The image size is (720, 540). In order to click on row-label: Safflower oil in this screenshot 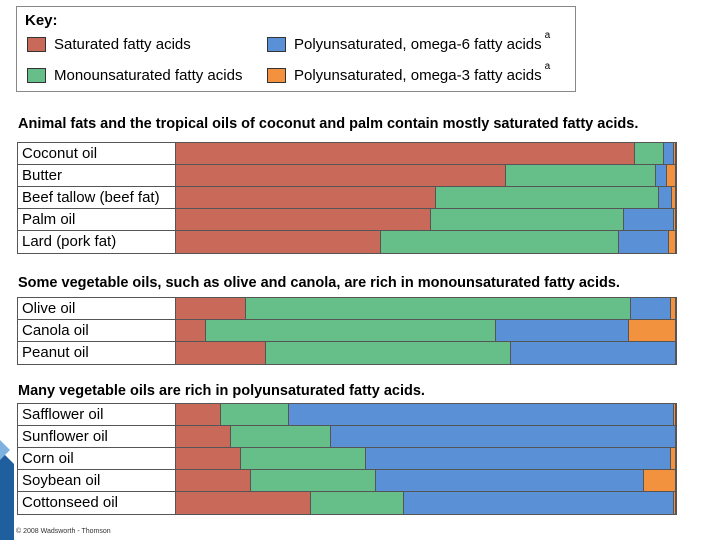, I will do `click(97, 414)`.